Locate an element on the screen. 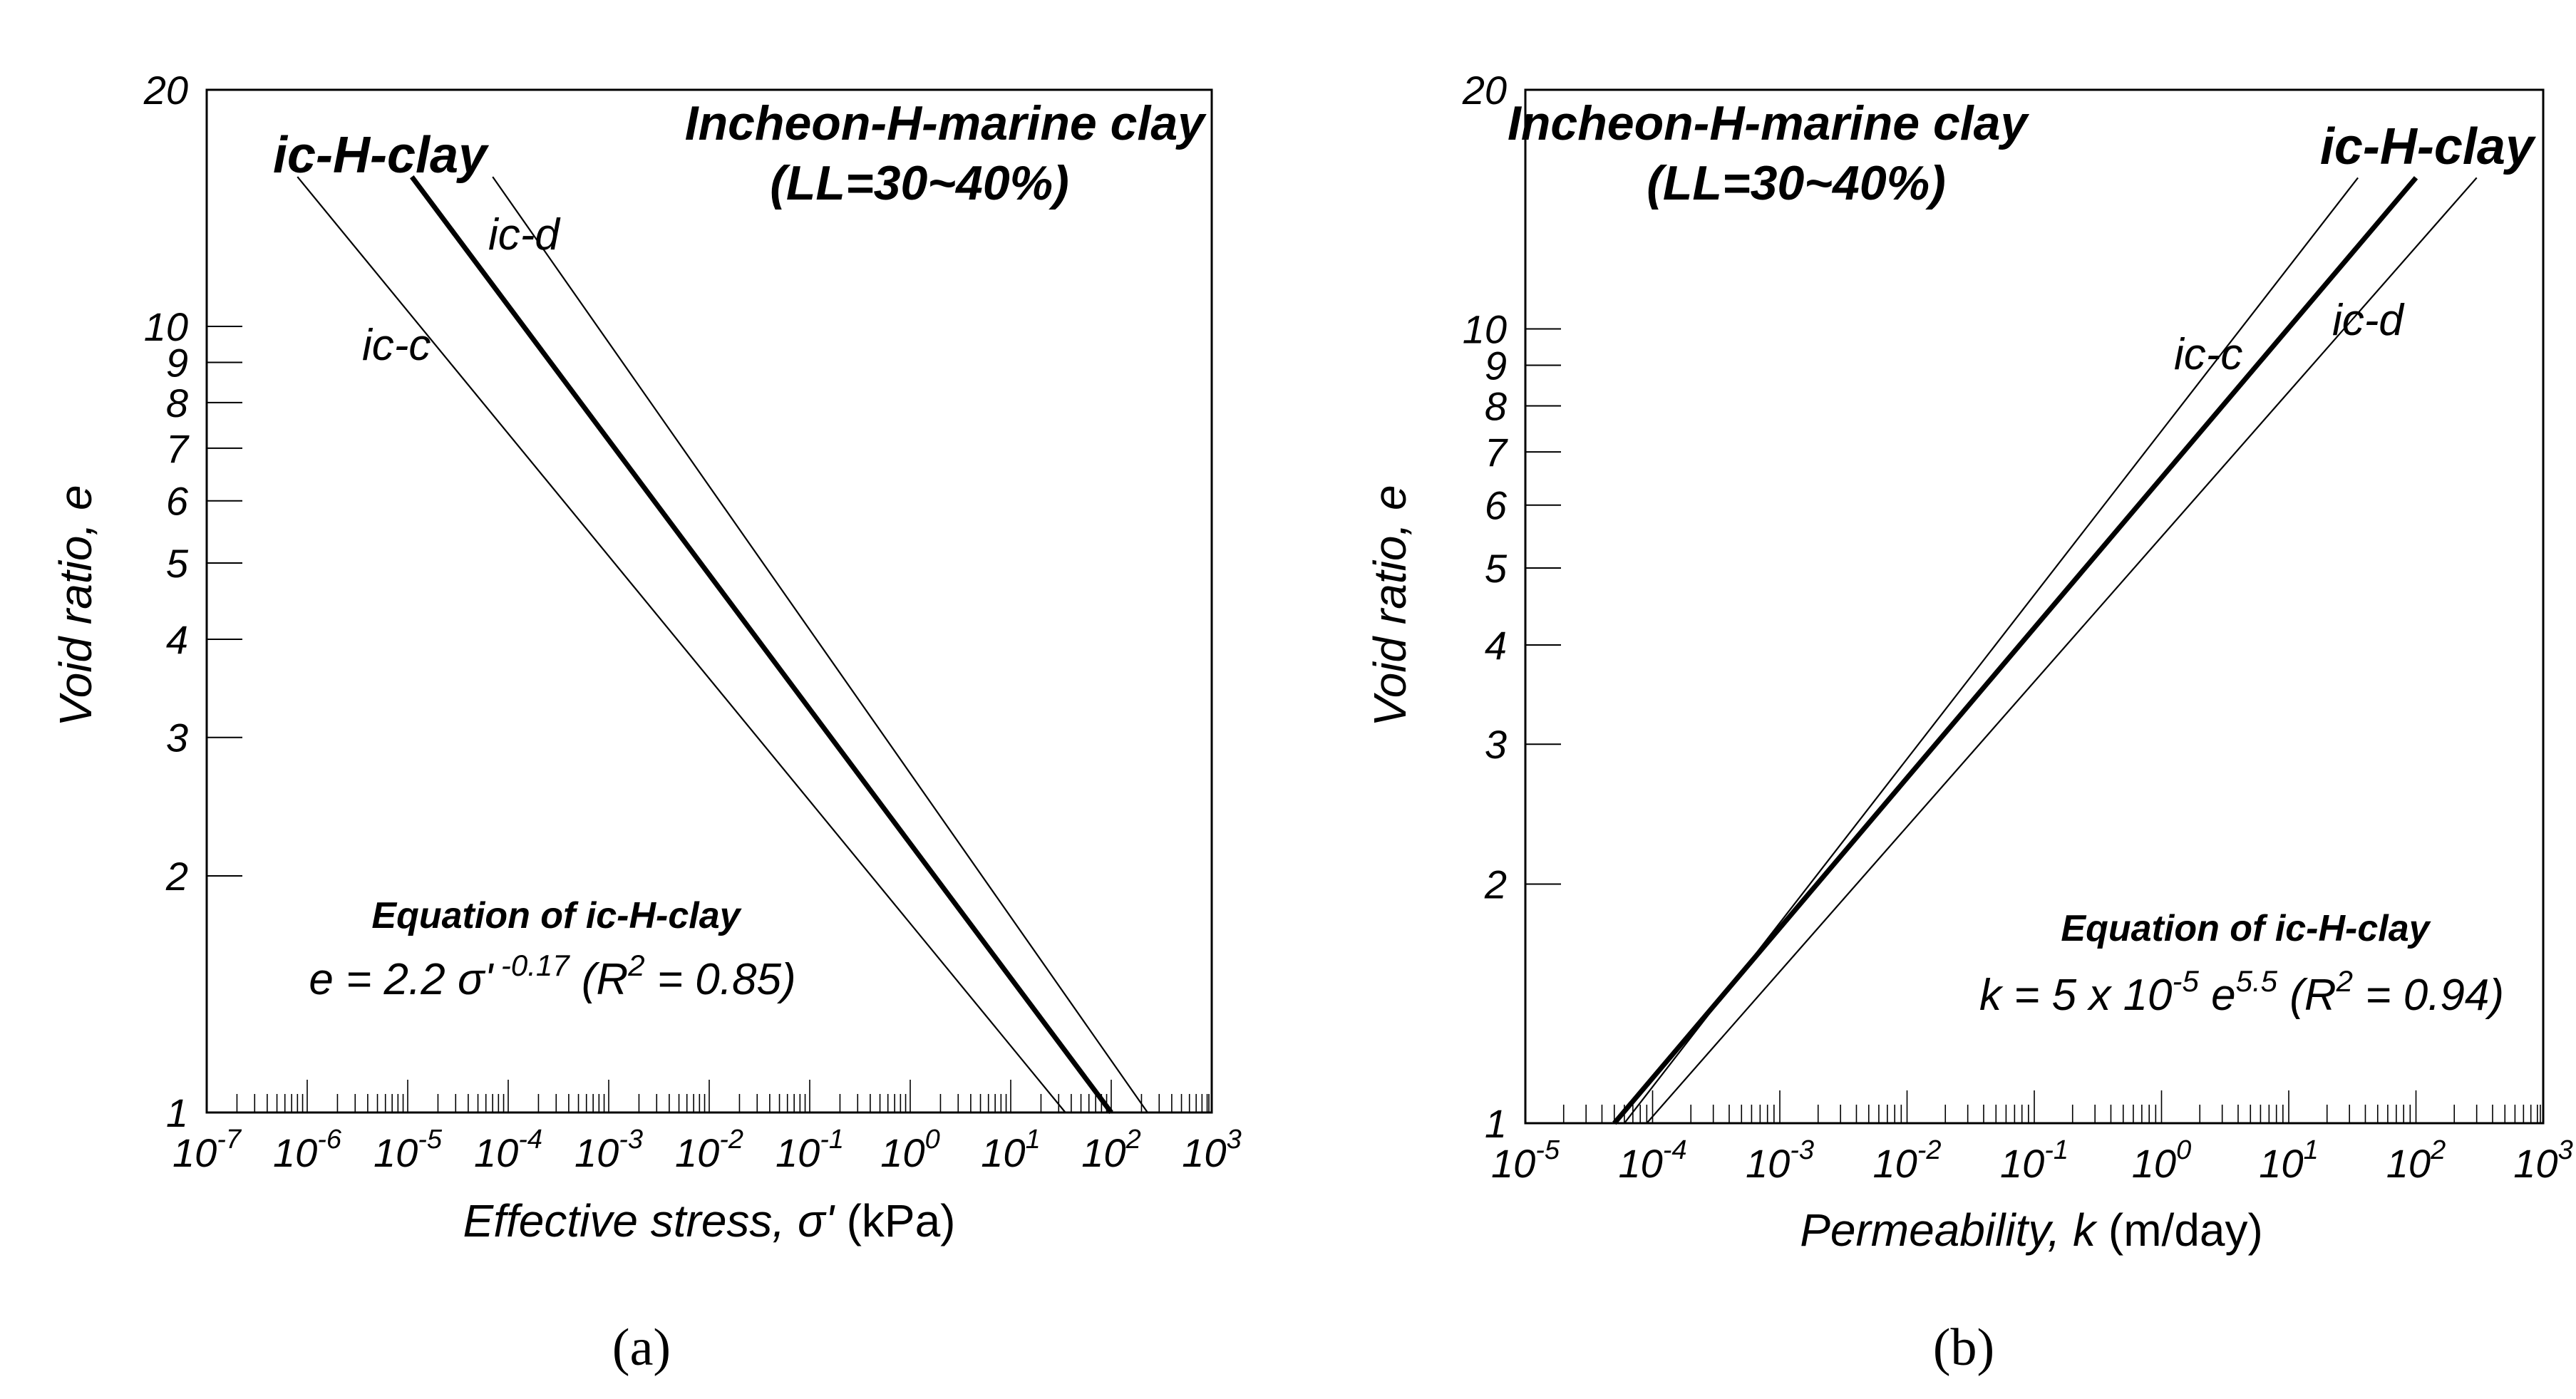 This screenshot has width=2576, height=1399. series-label-ic-h-clay-a: ic-H-clay is located at coordinates (381, 155).